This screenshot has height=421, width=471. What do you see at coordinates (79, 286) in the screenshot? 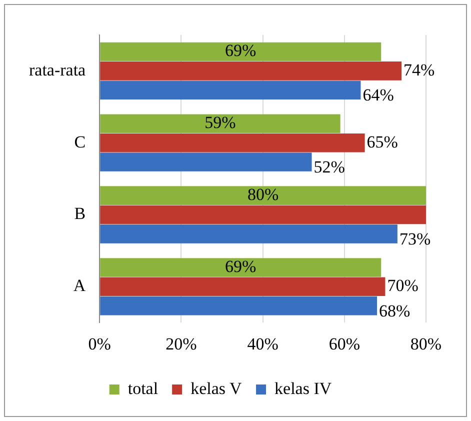
I see `y-tick-label: A` at bounding box center [79, 286].